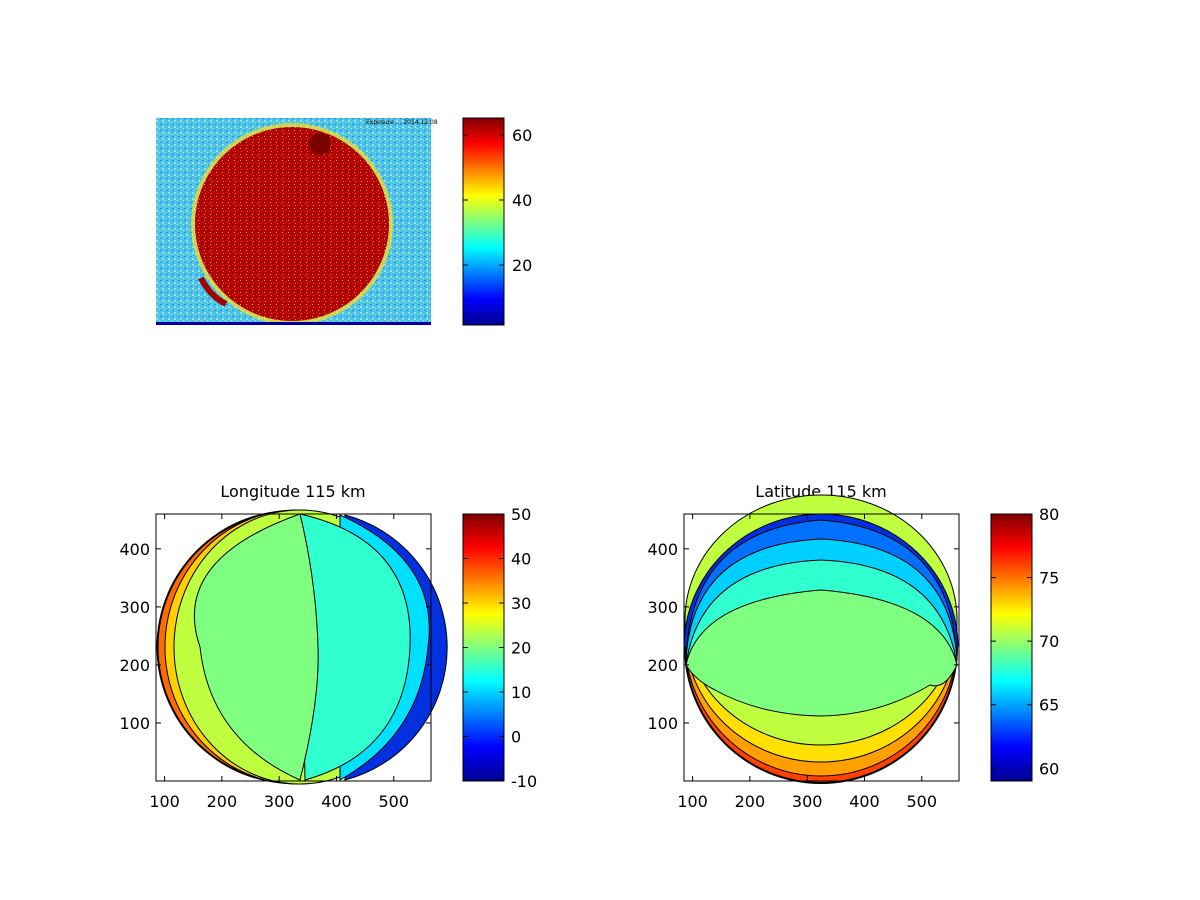 The height and width of the screenshot is (900, 1200). Describe the element at coordinates (134, 665) in the screenshot. I see `longitude-ytick-label: 200` at that location.